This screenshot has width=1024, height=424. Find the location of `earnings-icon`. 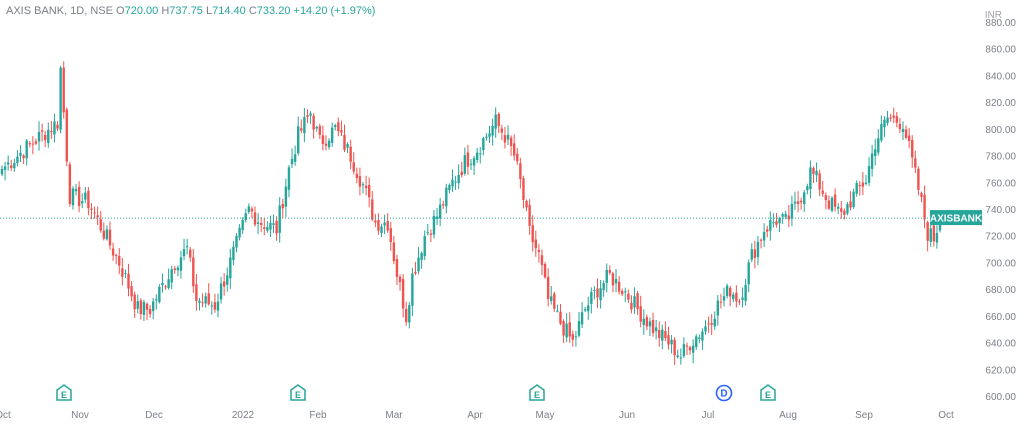

earnings-icon is located at coordinates (298, 392).